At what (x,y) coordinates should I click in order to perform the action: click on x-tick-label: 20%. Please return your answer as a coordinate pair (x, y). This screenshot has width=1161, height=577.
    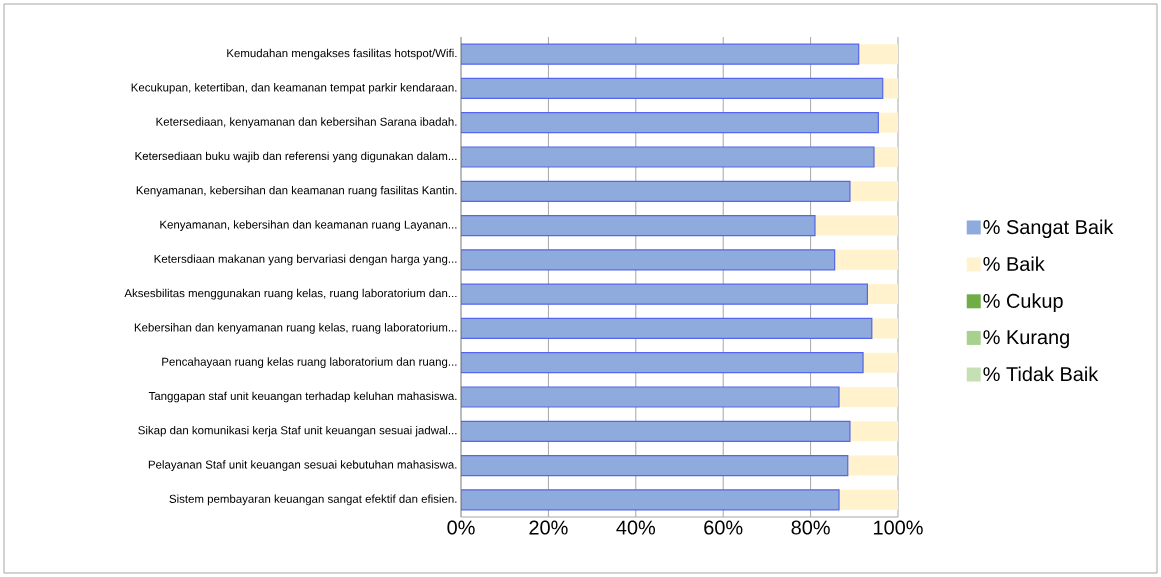
    Looking at the image, I should click on (548, 527).